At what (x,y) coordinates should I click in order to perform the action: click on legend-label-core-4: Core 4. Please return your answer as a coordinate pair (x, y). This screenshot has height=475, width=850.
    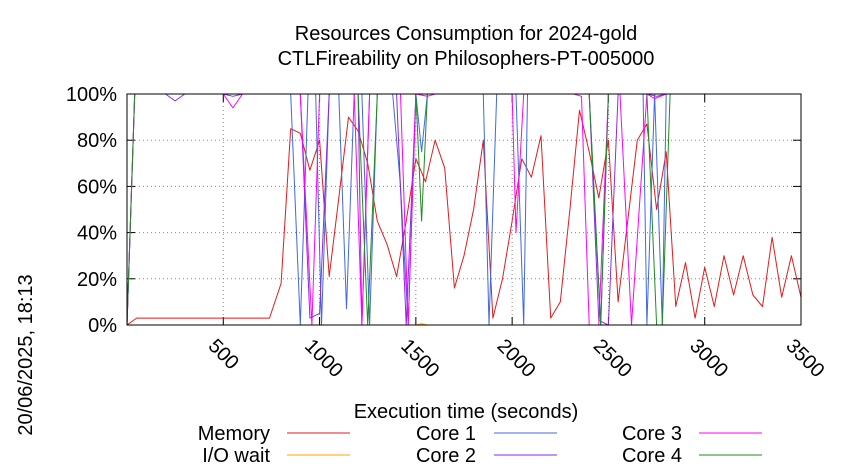
    Looking at the image, I should click on (652, 456).